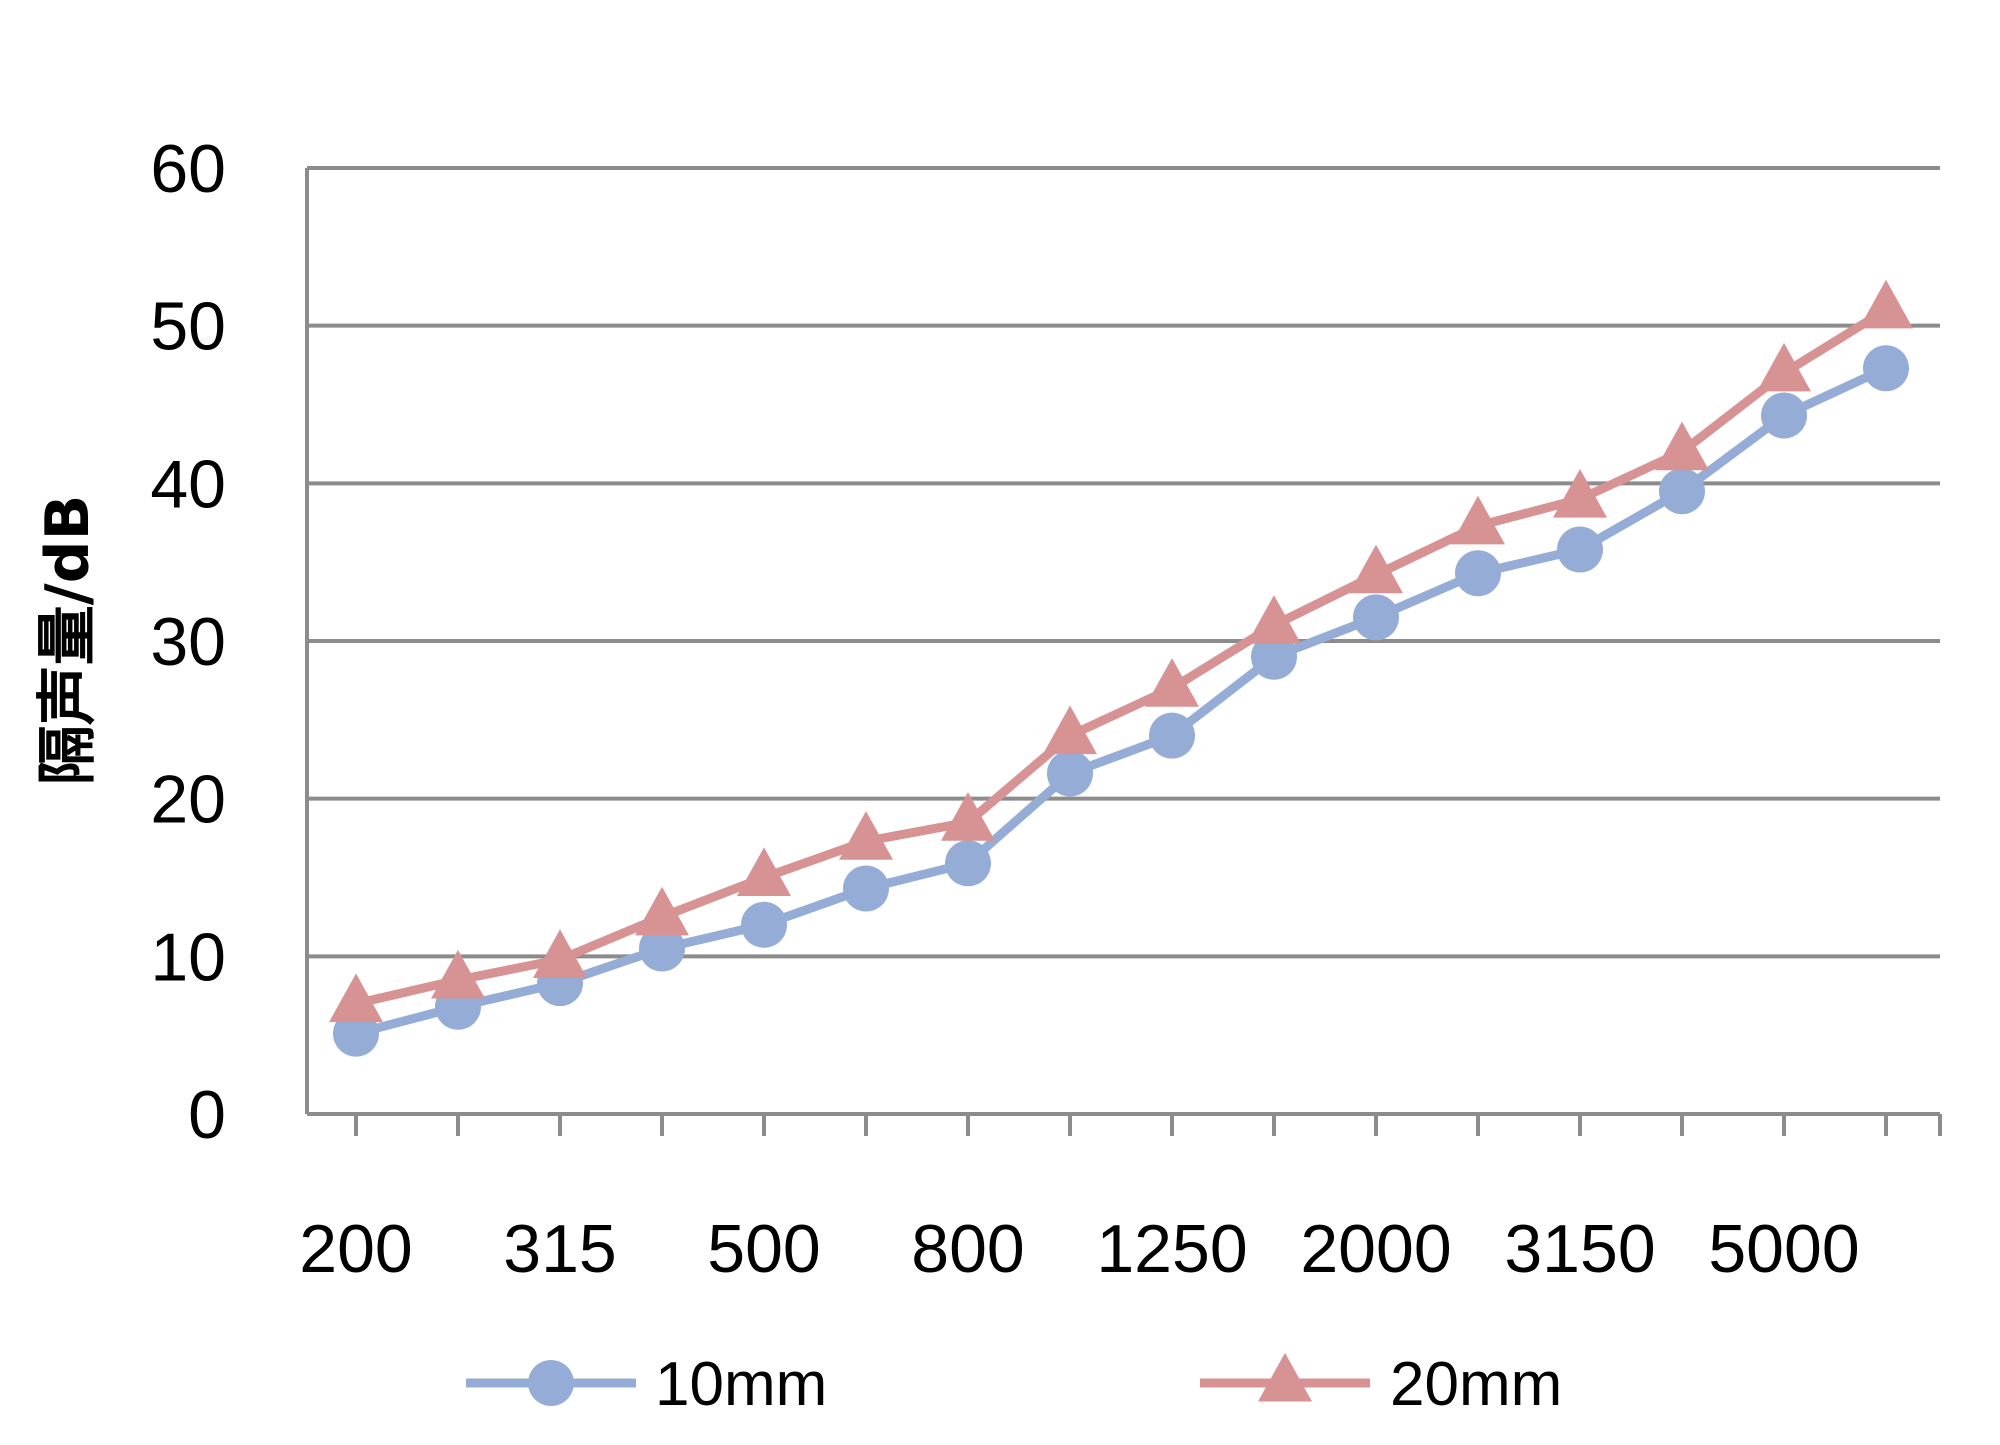 This screenshot has height=1445, width=2000. Describe the element at coordinates (355, 1249) in the screenshot. I see `x-tick-label: 200` at that location.